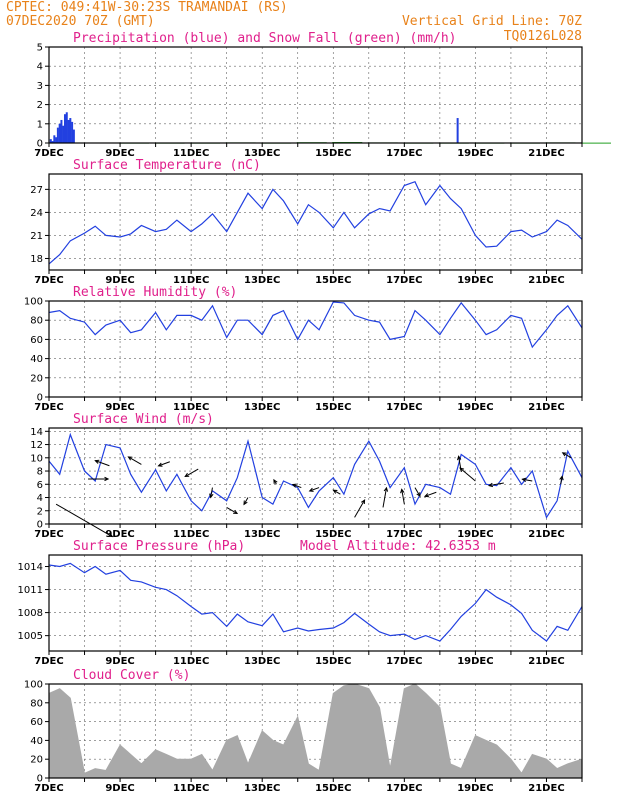  I want to click on y-tick-label: 1005, so click(30, 636).